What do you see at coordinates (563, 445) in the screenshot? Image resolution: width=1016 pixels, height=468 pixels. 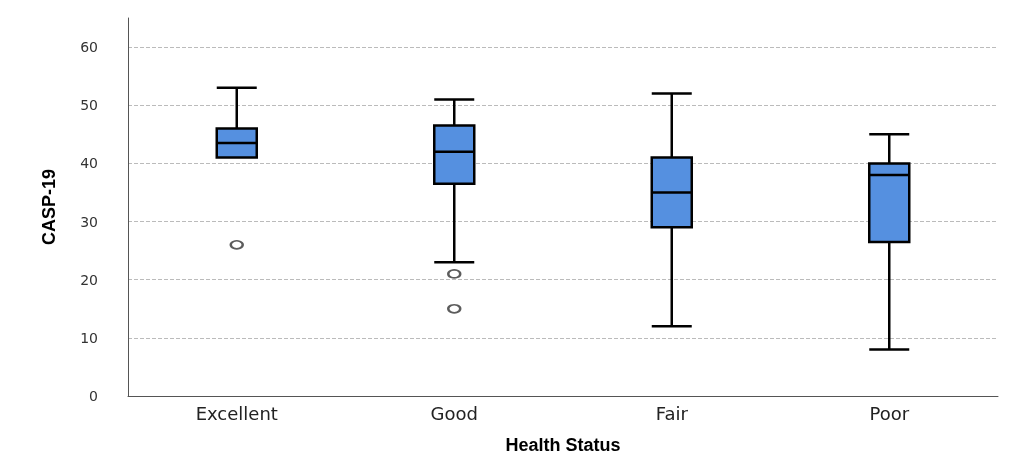 I see `x-axis-title: Health Status` at bounding box center [563, 445].